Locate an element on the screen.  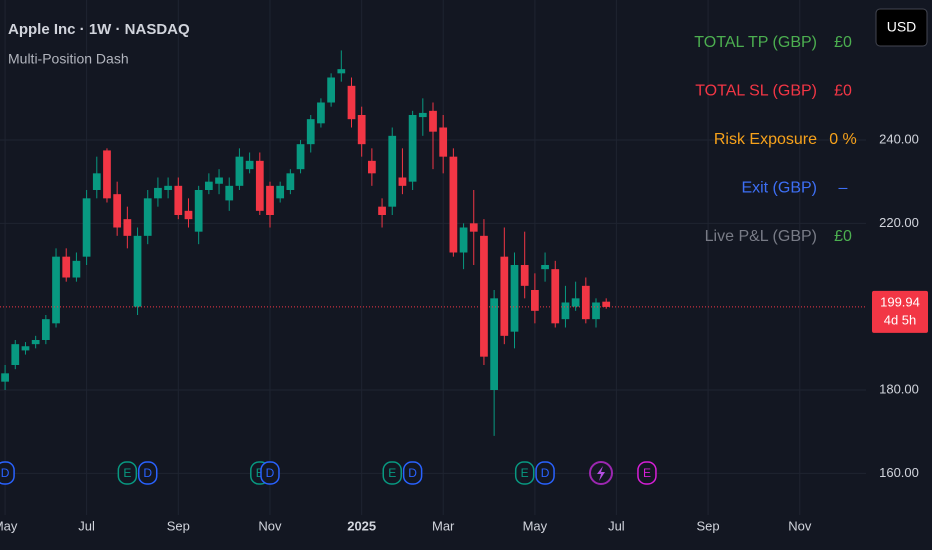
y-tick-label: 240.00 is located at coordinates (899, 138).